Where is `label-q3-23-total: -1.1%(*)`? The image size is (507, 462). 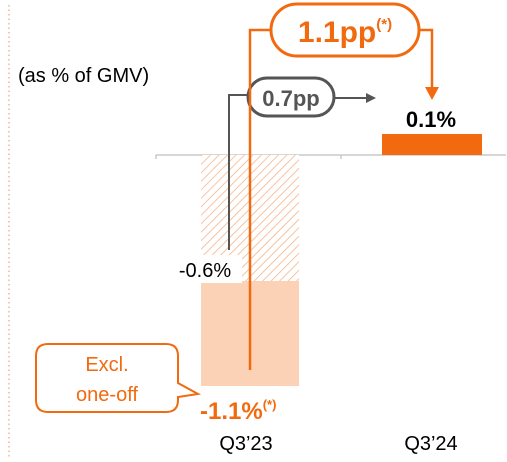 label-q3-23-total: -1.1%(*) is located at coordinates (238, 411).